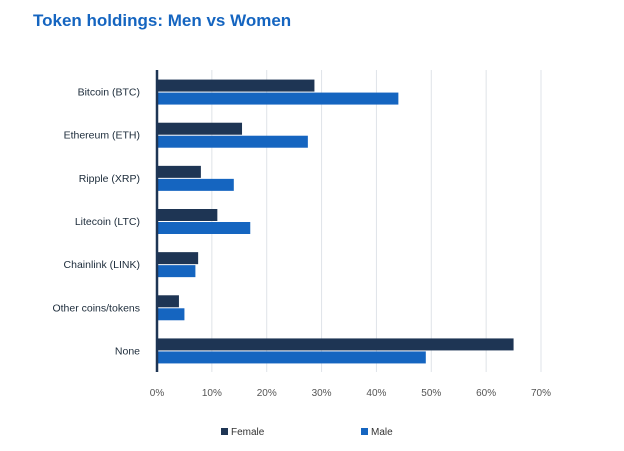 This screenshot has width=624, height=451. What do you see at coordinates (96, 308) in the screenshot?
I see `category-label: Other coins/tokens` at bounding box center [96, 308].